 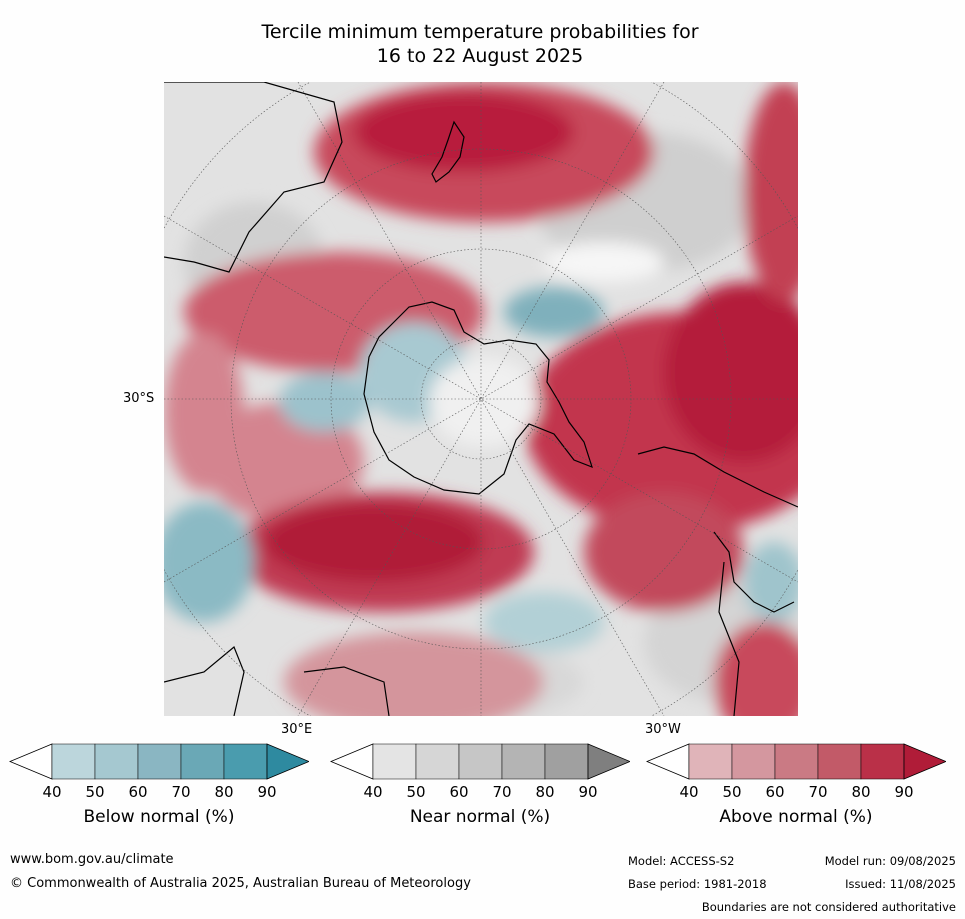 What do you see at coordinates (297, 729) in the screenshot?
I see `longitude-label-east: 30°E` at bounding box center [297, 729].